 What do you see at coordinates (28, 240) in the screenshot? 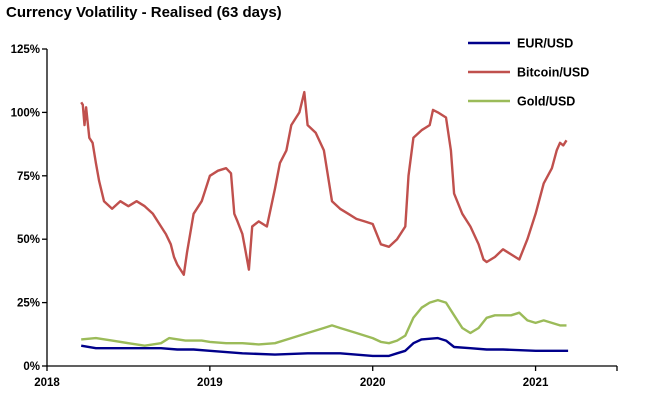
I see `y-tick-label: 50%` at bounding box center [28, 240].